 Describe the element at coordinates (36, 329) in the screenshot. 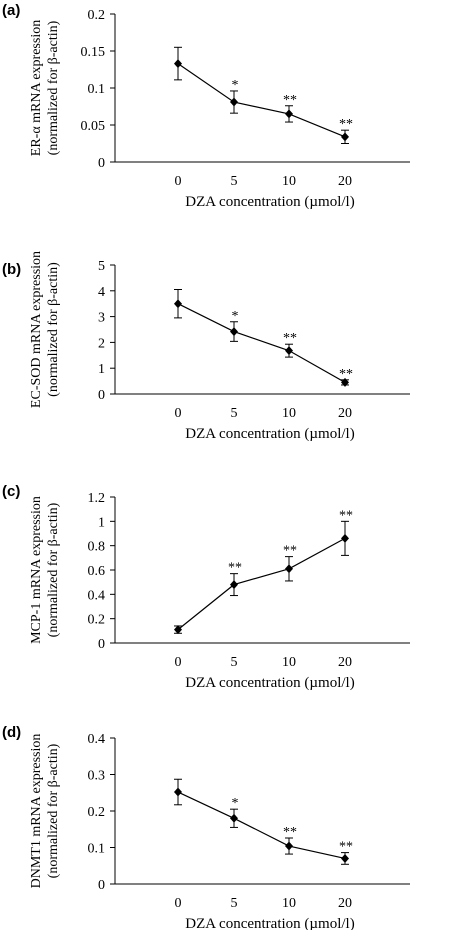

I see `y-axis-title-line: EC-SOD mRNA expression` at that location.